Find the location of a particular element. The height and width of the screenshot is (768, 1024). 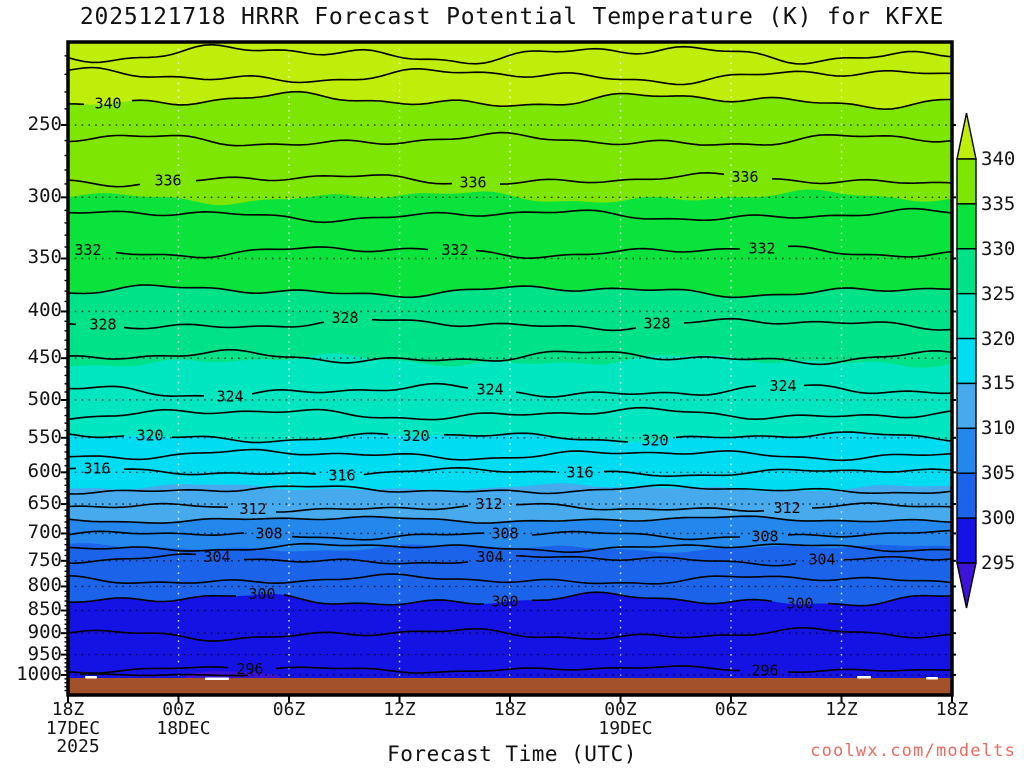

x-tick-label: 18Z is located at coordinates (68, 709).